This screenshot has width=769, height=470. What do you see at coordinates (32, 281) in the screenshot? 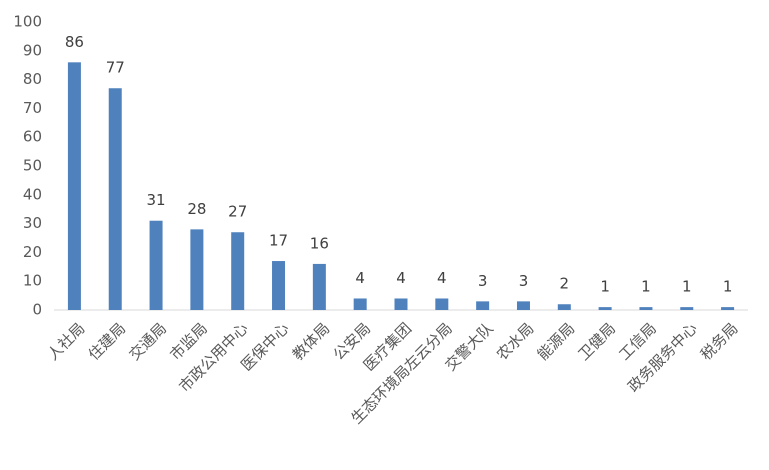
I see `y-tick-label: 10` at bounding box center [32, 281].